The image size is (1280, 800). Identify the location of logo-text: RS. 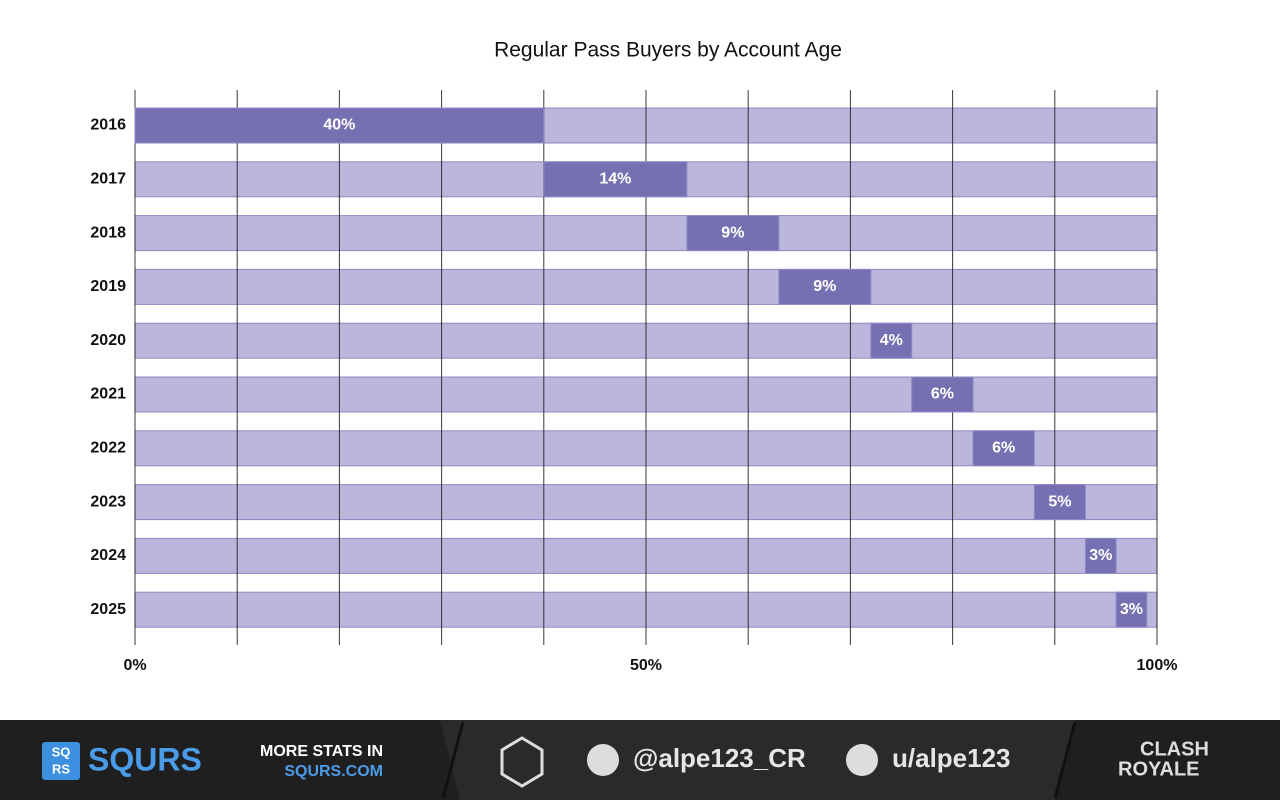
(61, 768).